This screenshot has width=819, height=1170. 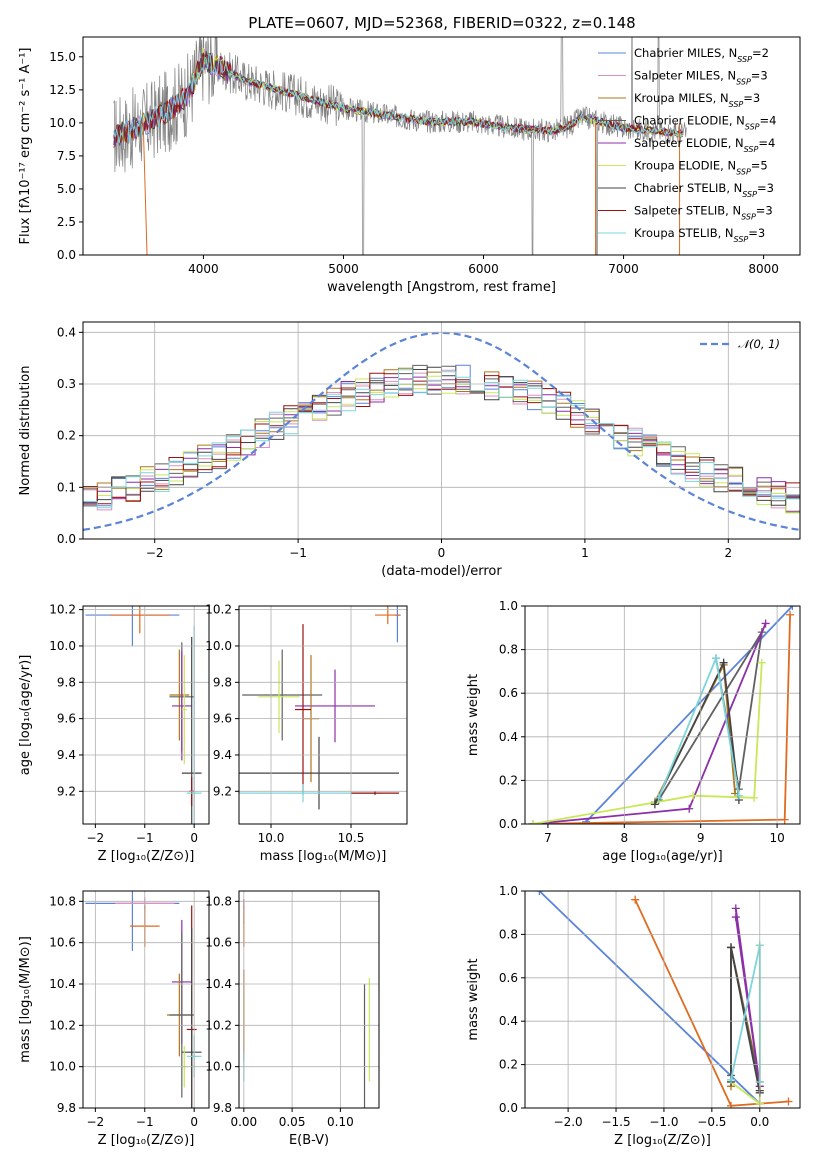 I want to click on y-tick-label: 2.5, so click(x=66, y=222).